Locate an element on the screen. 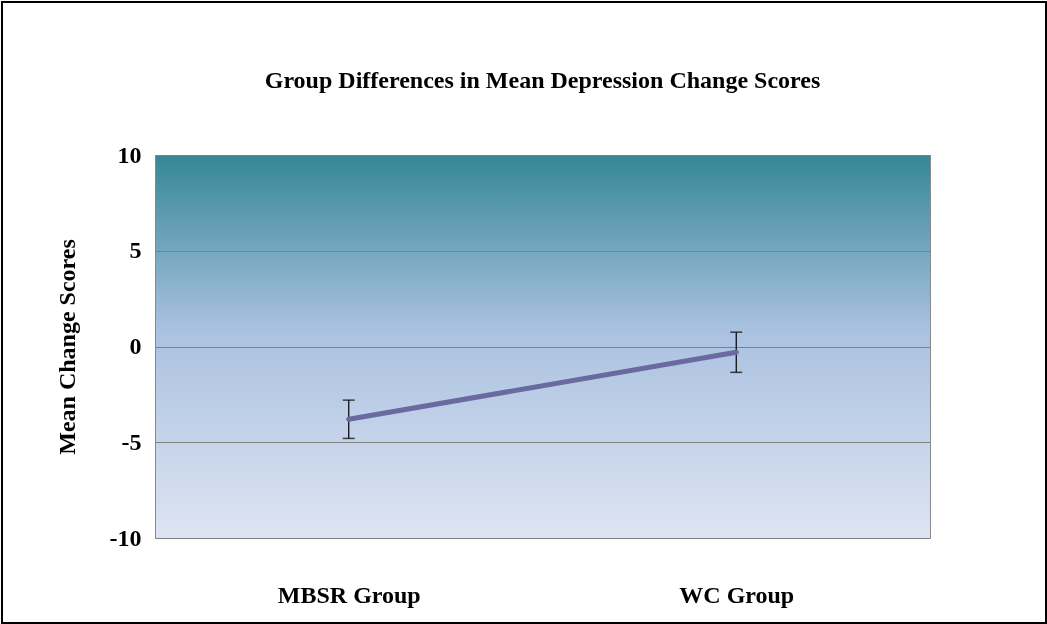  y-tick-label: 0 is located at coordinates (135, 346).